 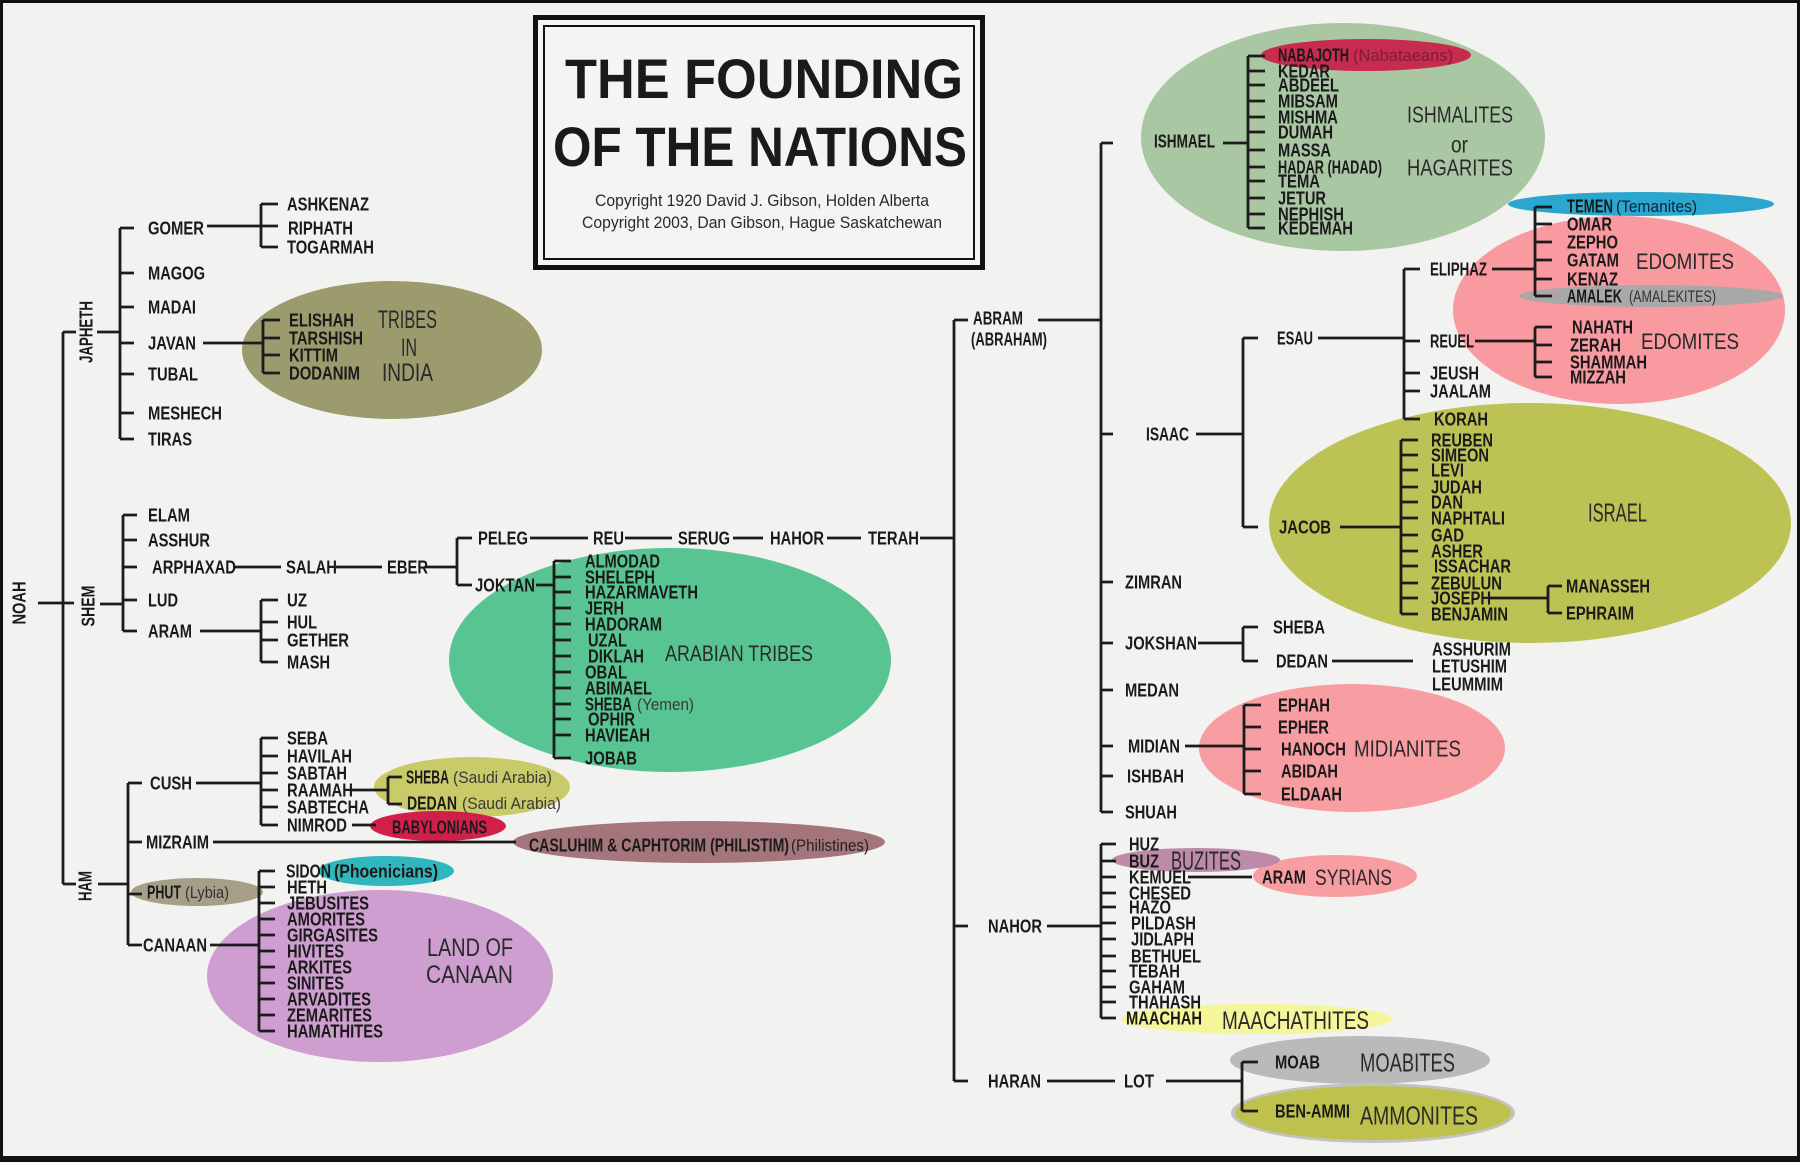 I want to click on svg-text: BUZITES, so click(x=1206, y=860).